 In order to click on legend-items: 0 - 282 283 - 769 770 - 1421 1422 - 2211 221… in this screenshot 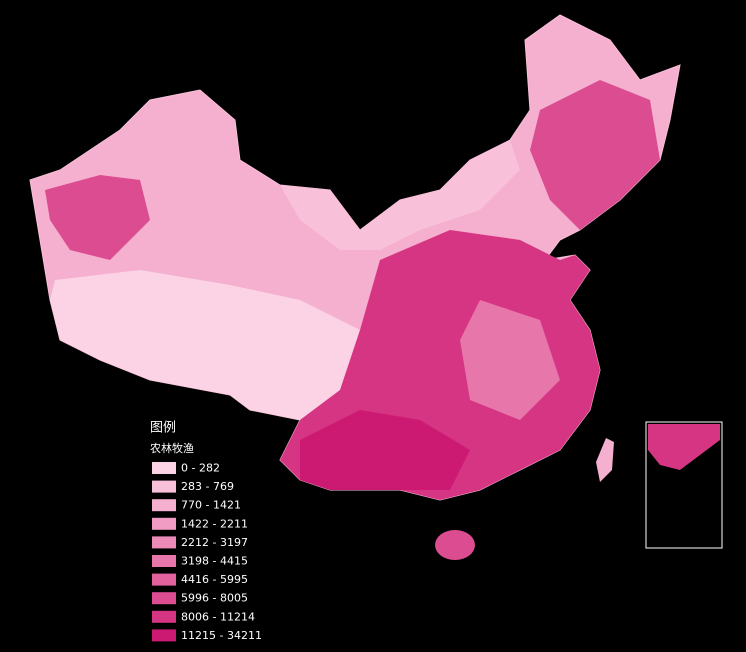, I will do `click(207, 552)`.